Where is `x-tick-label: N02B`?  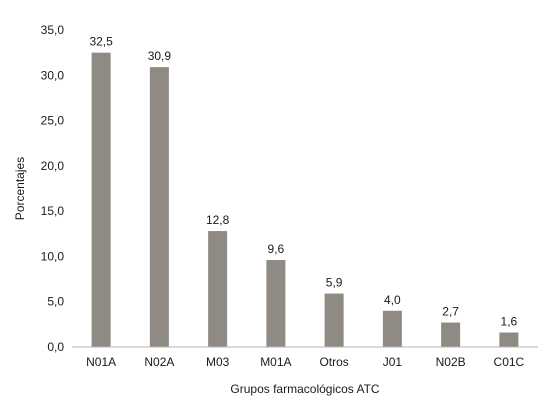
x-tick-label: N02B is located at coordinates (451, 362).